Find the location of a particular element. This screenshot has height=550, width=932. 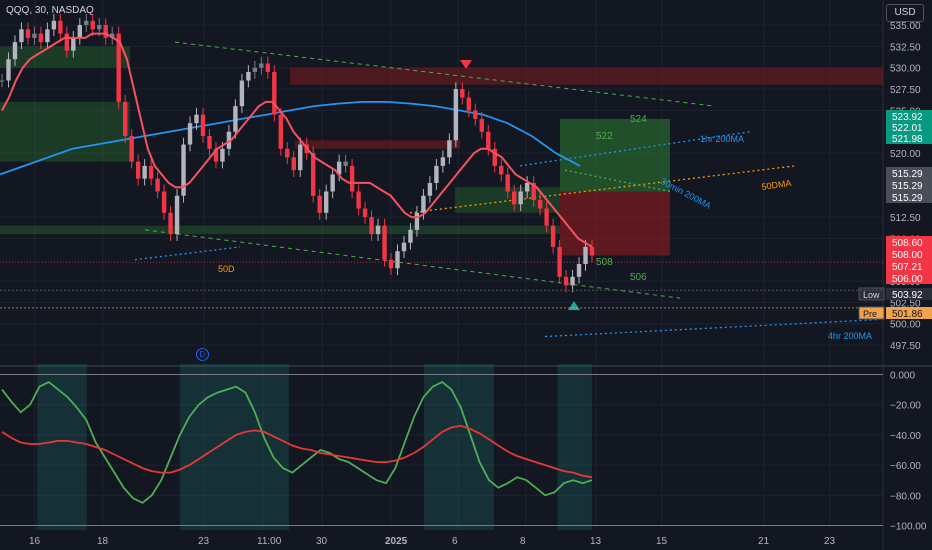

annotation-label: 508 is located at coordinates (604, 262).